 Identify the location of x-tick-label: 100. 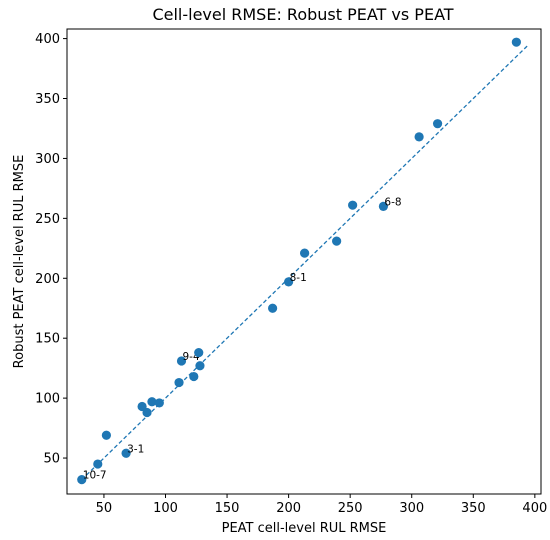
(165, 508).